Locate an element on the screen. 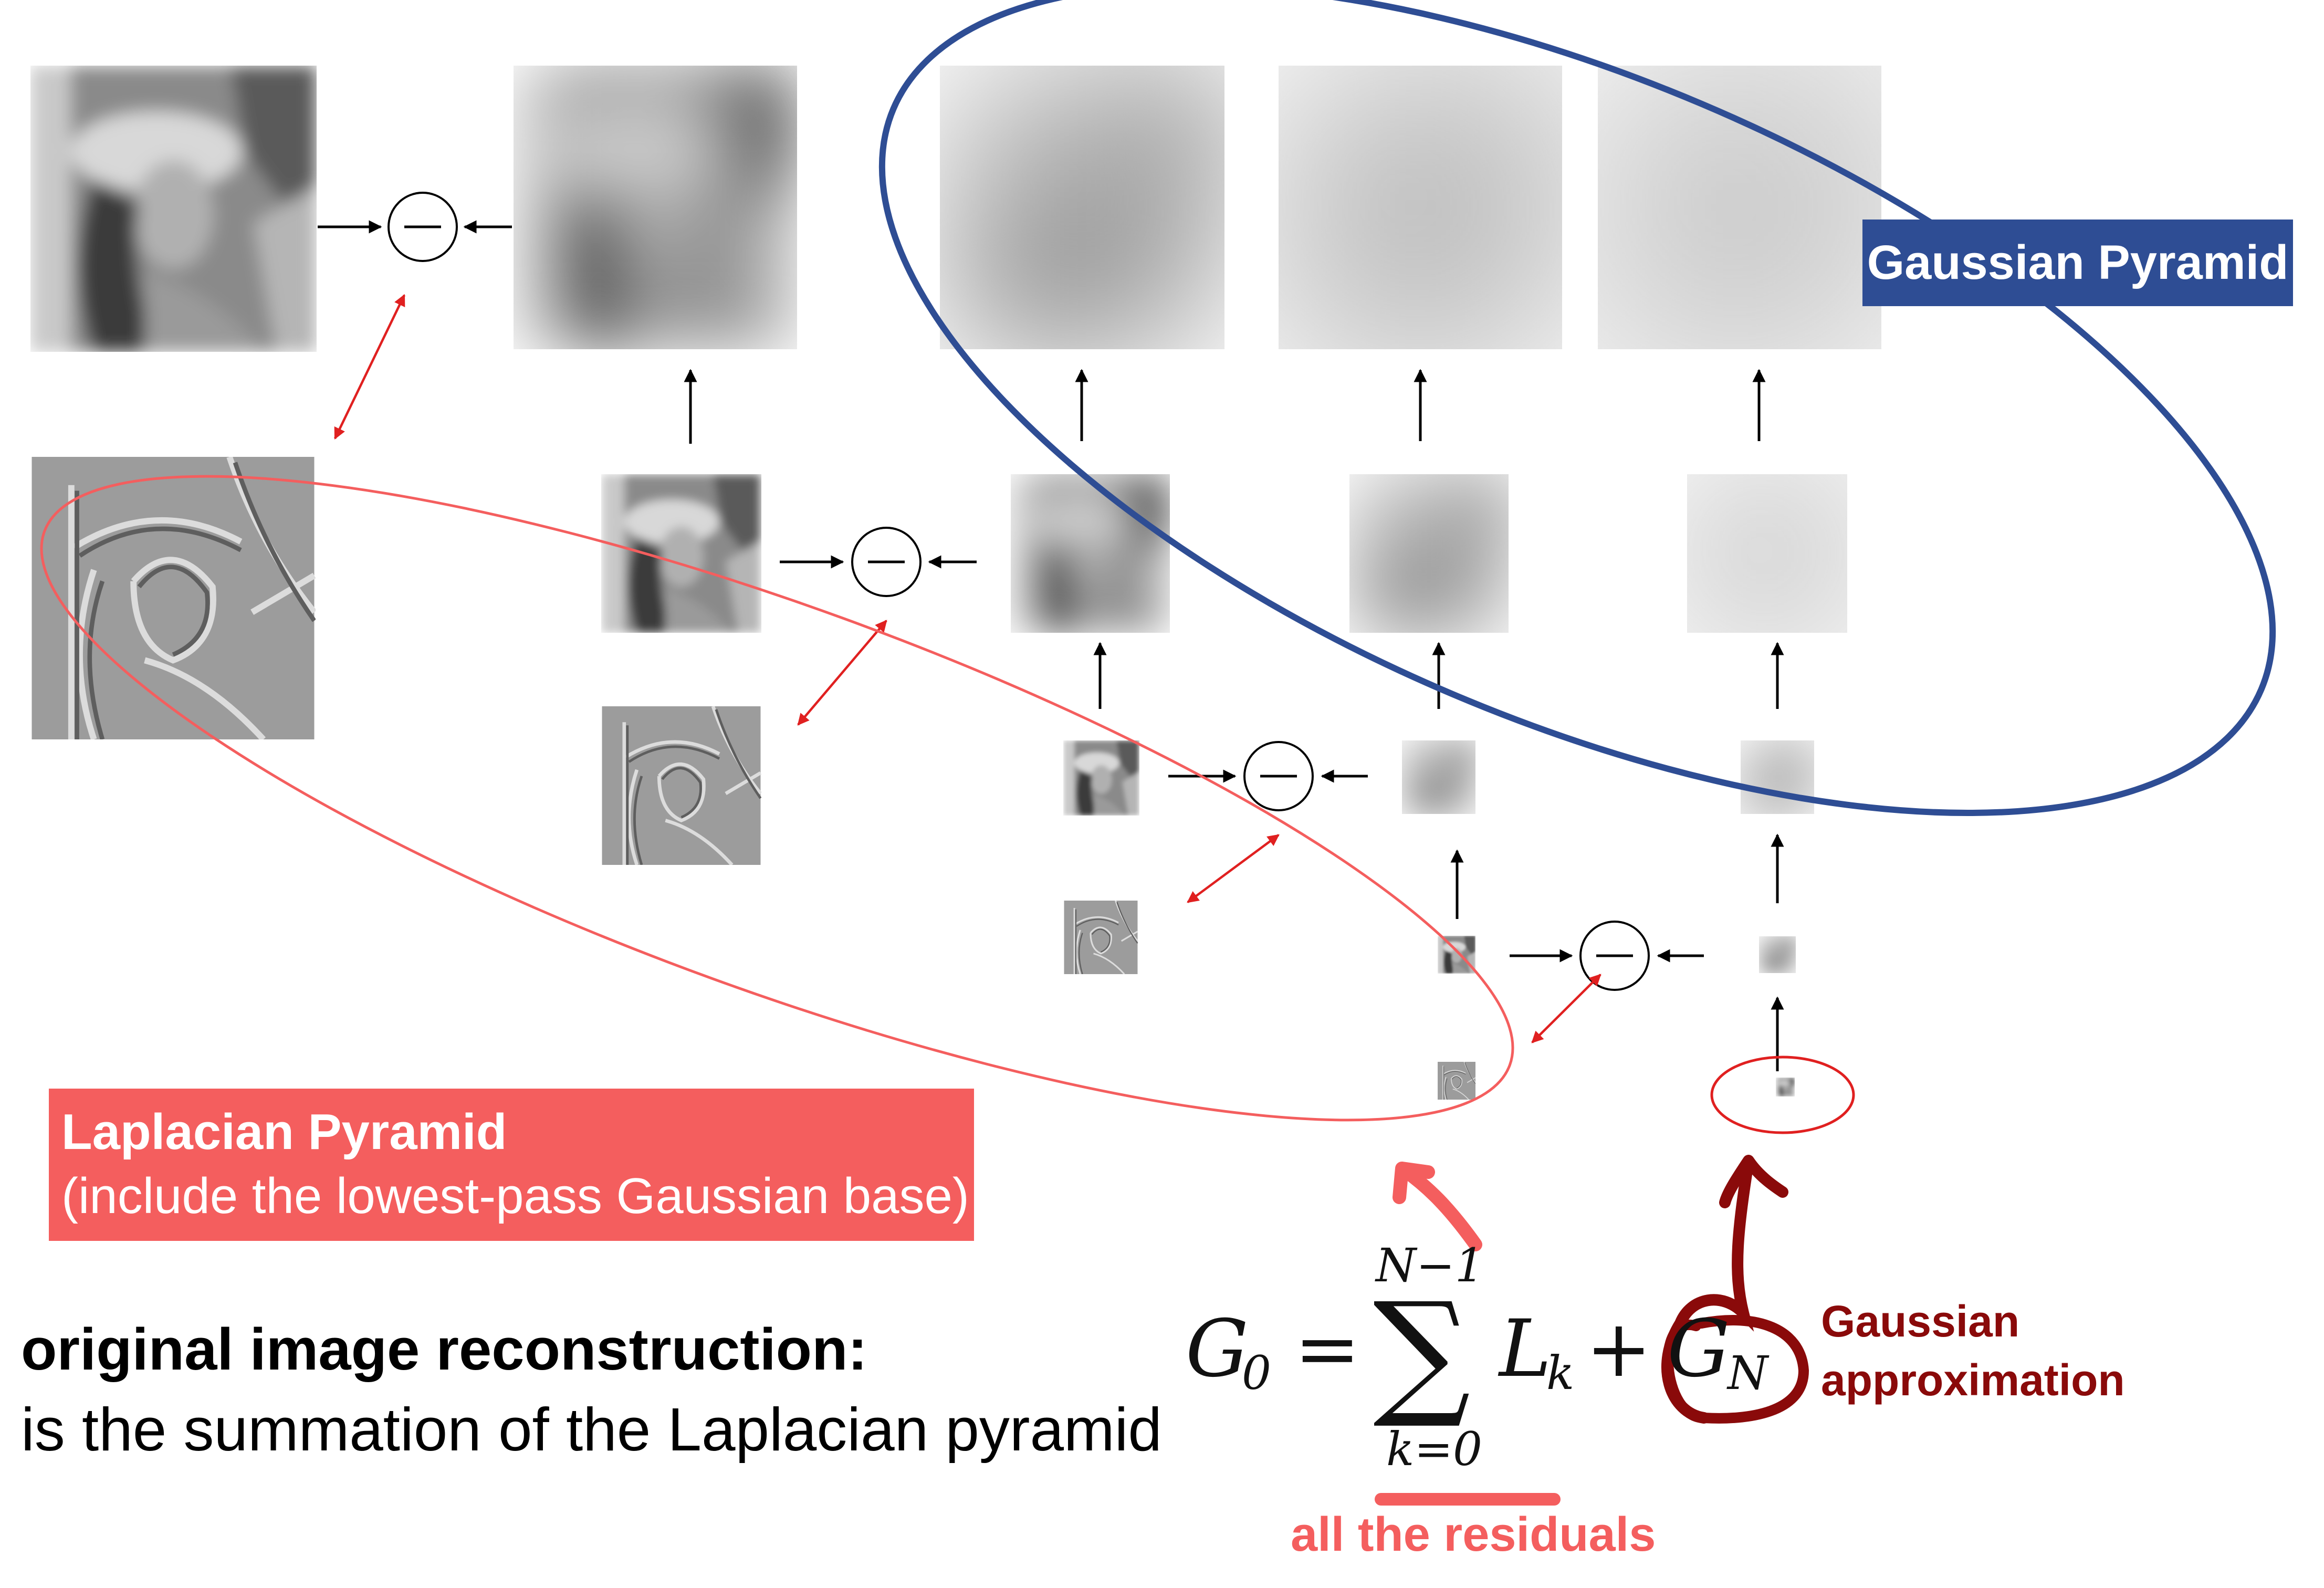 The height and width of the screenshot is (1588, 2324). formula-sum-upper: N−1 is located at coordinates (1429, 1265).